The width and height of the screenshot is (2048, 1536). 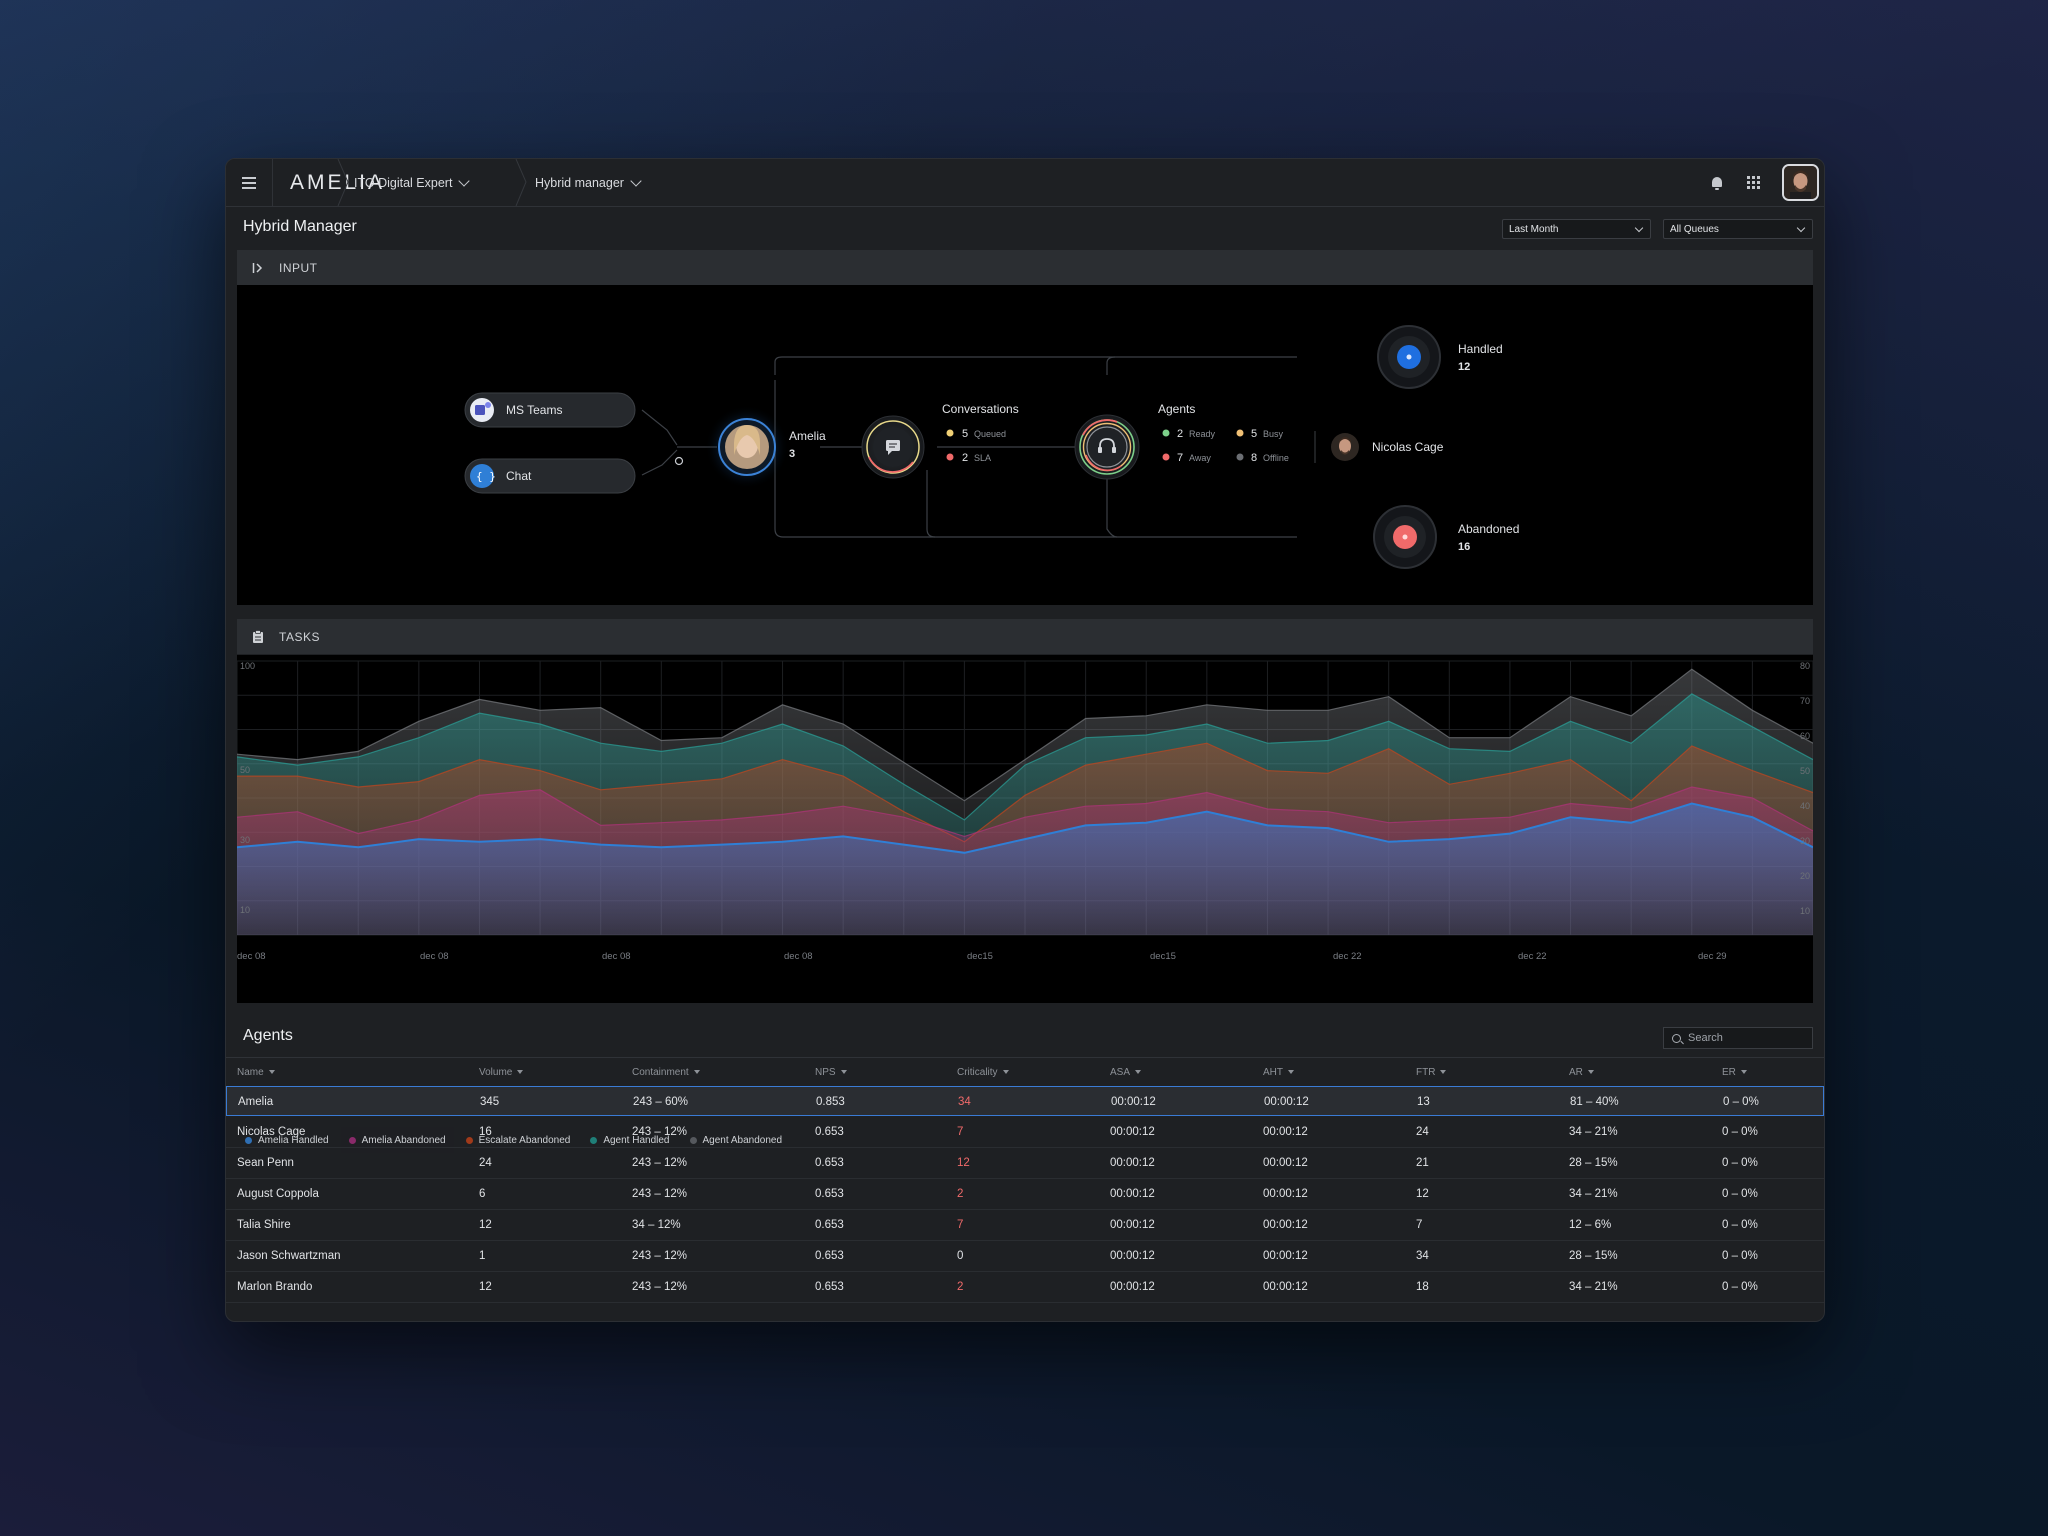 What do you see at coordinates (1440, 357) in the screenshot?
I see `handled-node: Handled 12` at bounding box center [1440, 357].